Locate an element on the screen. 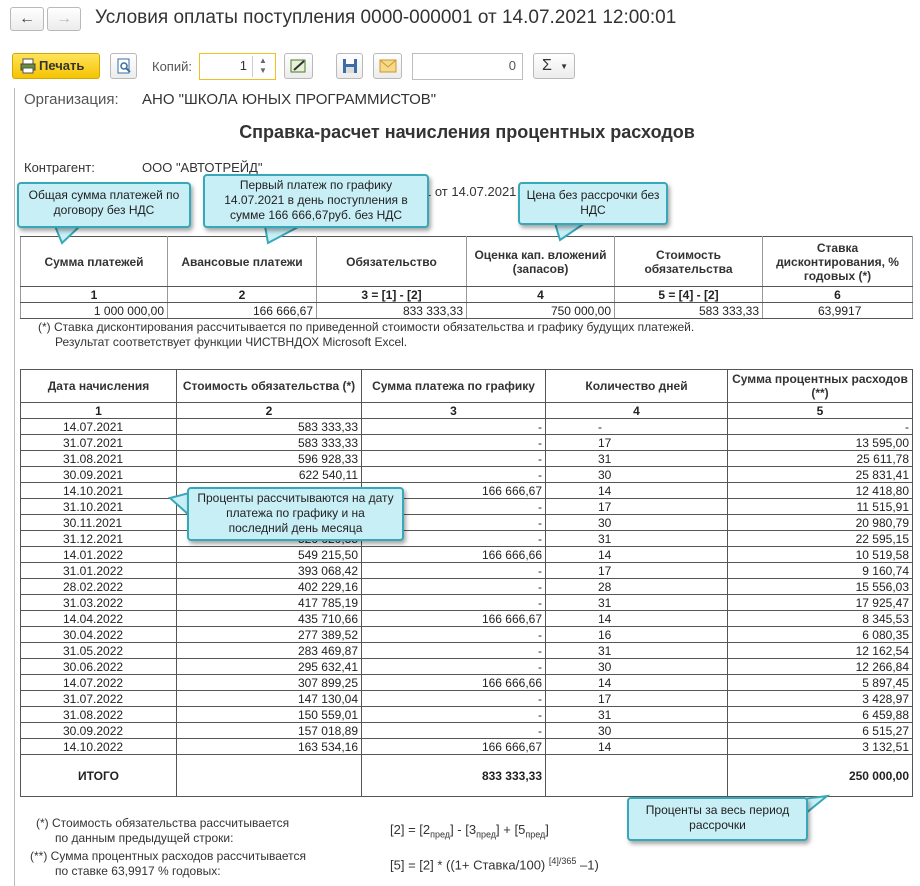  header-cell: Дата начисления is located at coordinates (98, 386).